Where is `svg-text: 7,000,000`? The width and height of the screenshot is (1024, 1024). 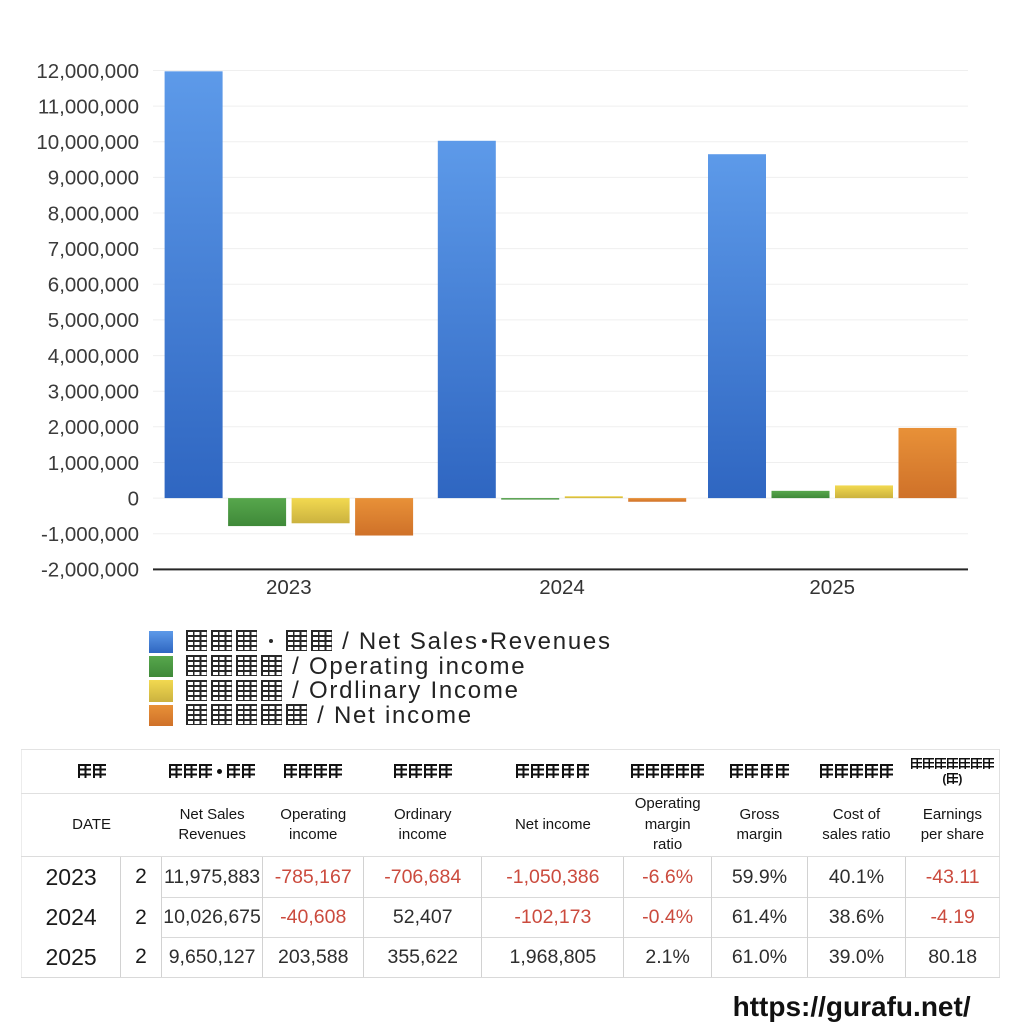
svg-text: 7,000,000 is located at coordinates (93, 249).